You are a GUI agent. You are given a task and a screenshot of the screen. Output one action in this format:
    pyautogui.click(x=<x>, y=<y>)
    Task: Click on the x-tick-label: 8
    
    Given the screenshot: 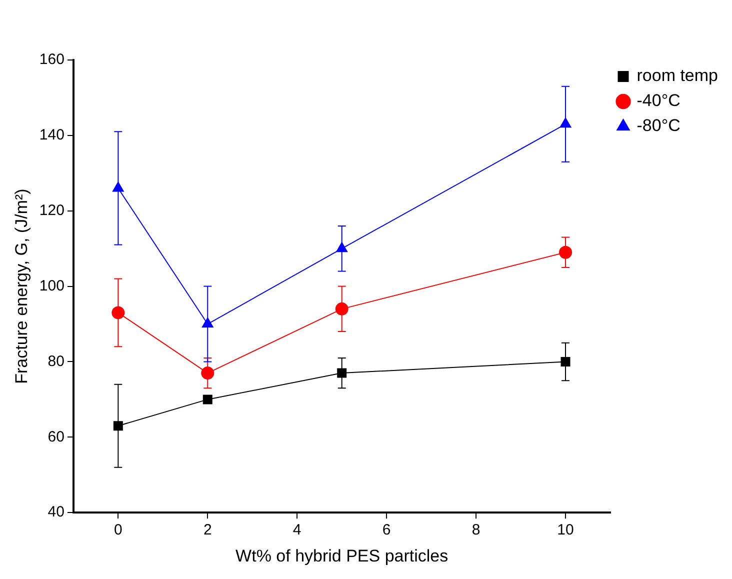 What is the action you would take?
    pyautogui.click(x=476, y=530)
    